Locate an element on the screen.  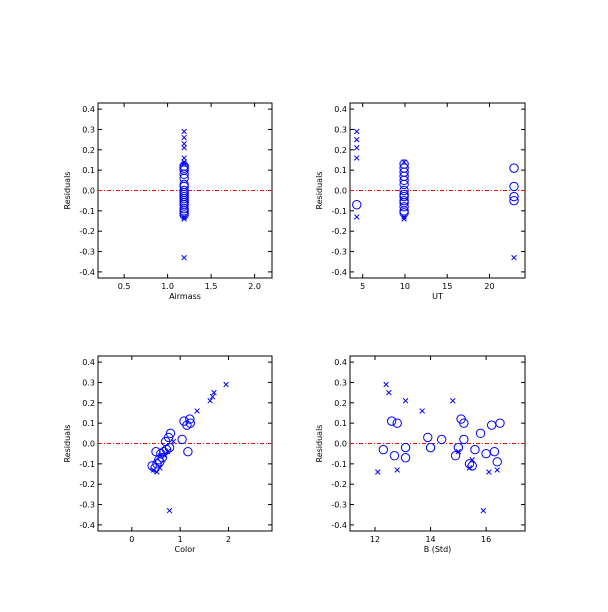
x-axis-label: Airmass is located at coordinates (185, 296).